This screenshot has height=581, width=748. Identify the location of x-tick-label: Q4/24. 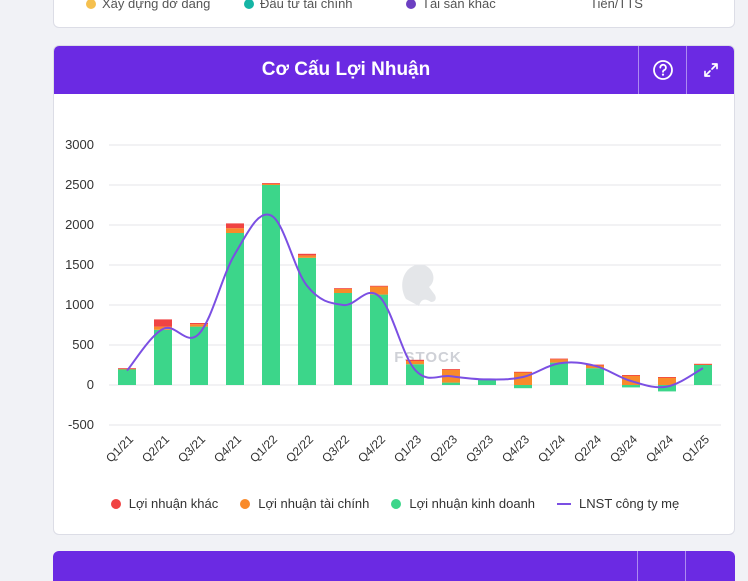
(659, 448).